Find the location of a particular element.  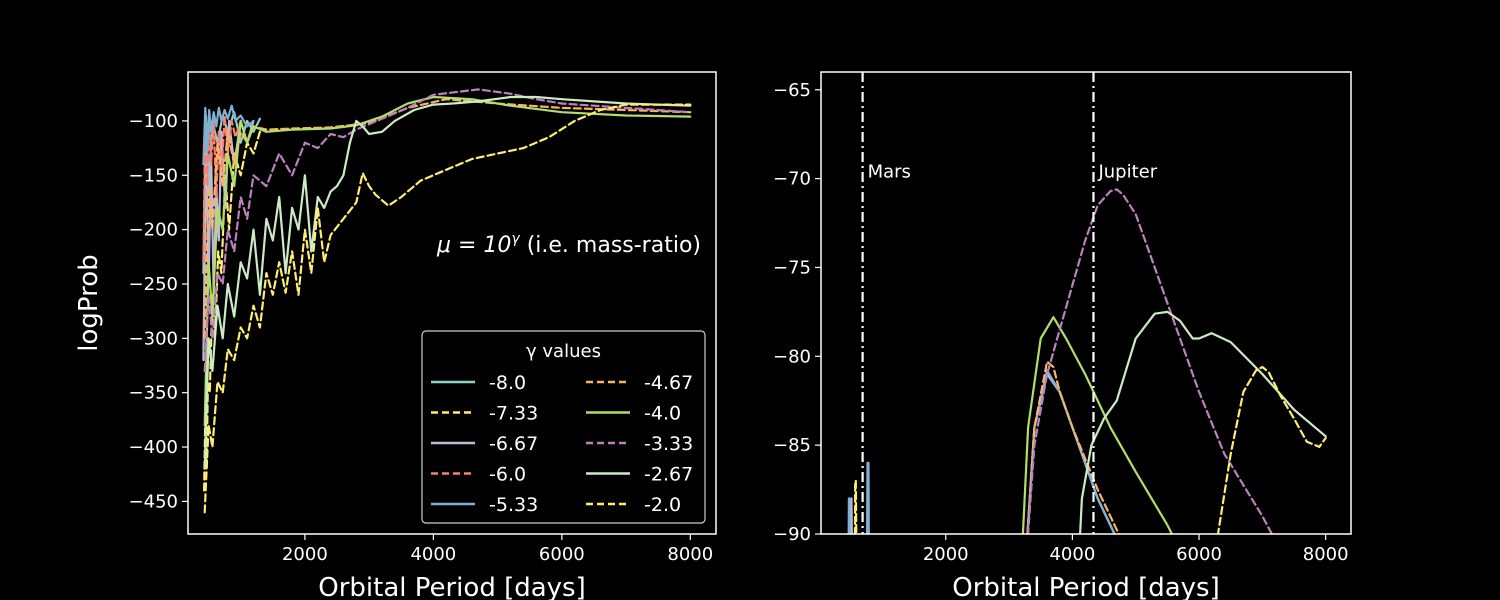

legend-label-8: -2.67 is located at coordinates (668, 475).